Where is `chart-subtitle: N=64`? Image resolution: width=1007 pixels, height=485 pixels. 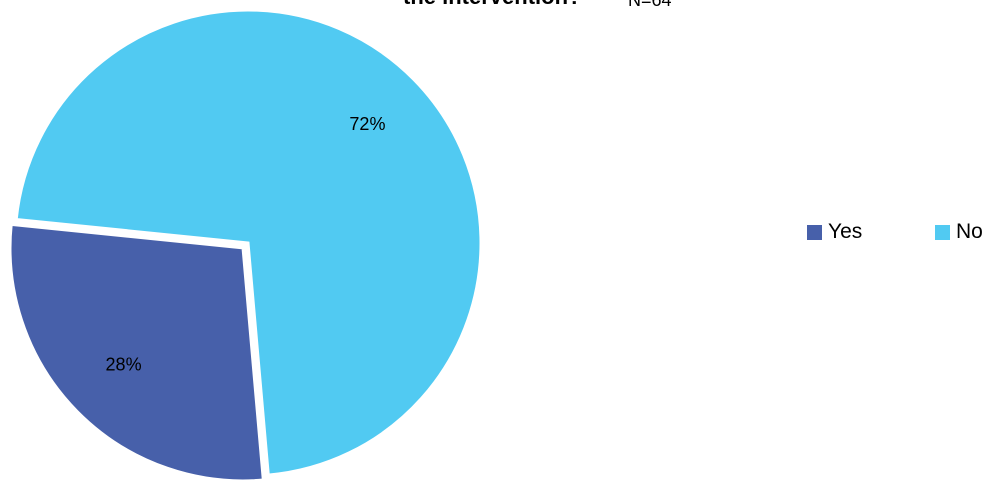 chart-subtitle: N=64 is located at coordinates (650, 5).